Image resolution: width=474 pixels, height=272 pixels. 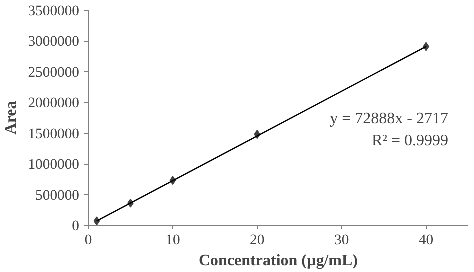 What do you see at coordinates (54, 12) in the screenshot?
I see `y-tick-label: 3500000` at bounding box center [54, 12].